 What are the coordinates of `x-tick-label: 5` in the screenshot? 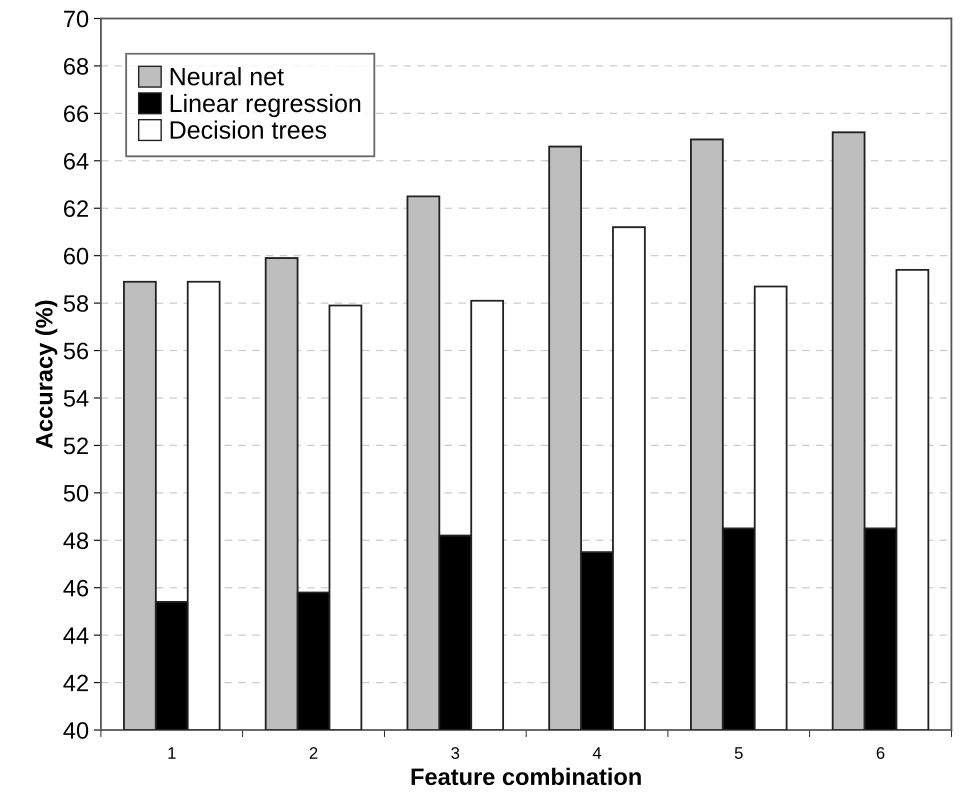 It's located at (738, 753).